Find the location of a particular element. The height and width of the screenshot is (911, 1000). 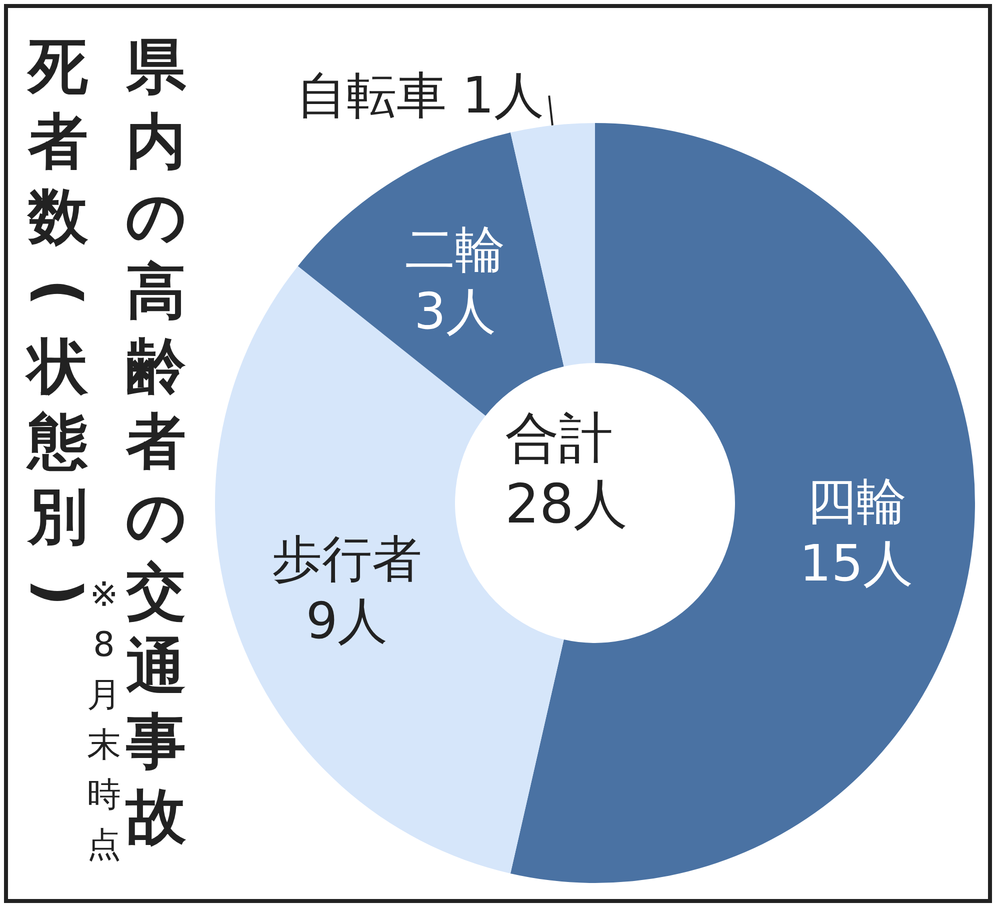

slice-label: 二輪 is located at coordinates (455, 249).